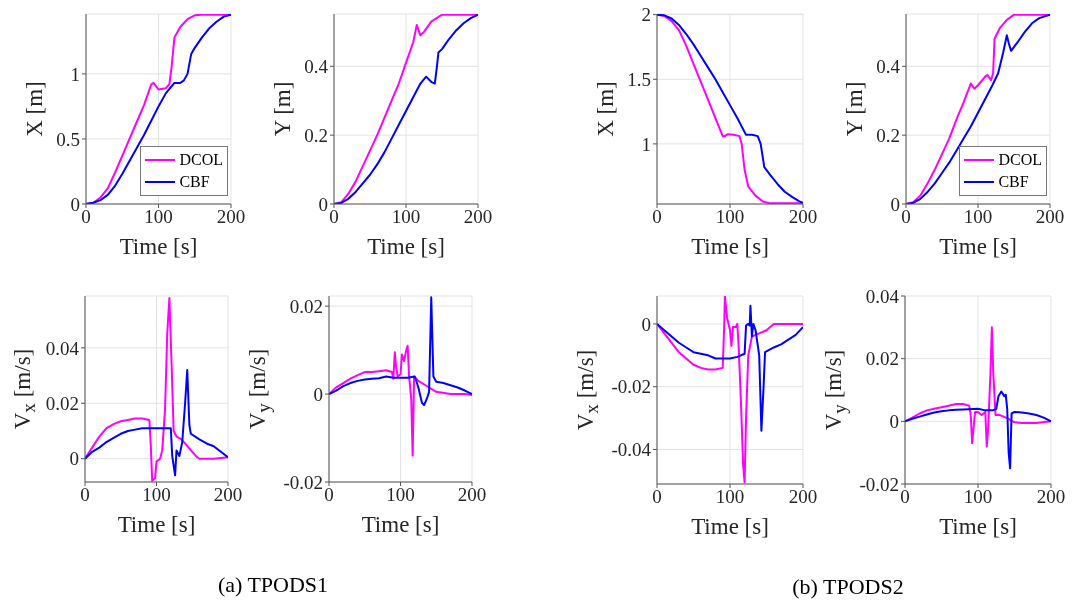 The image size is (1073, 609). Describe the element at coordinates (273, 585) in the screenshot. I see `text: (a) TPODS1` at that location.